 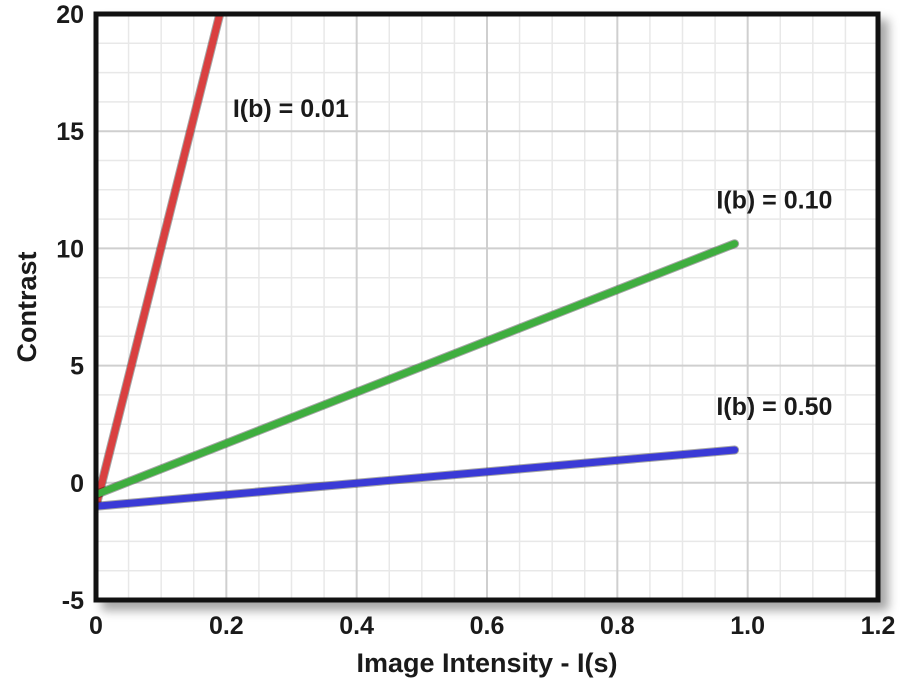 I want to click on y-tick-label: 0, so click(x=77, y=484).